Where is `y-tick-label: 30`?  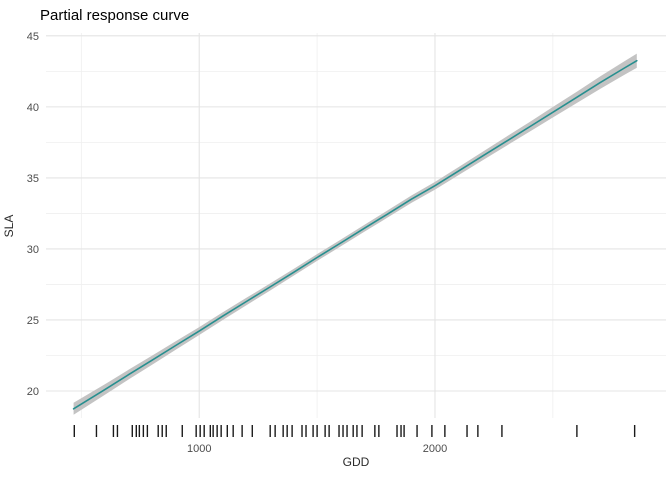 y-tick-label: 30 is located at coordinates (33, 250).